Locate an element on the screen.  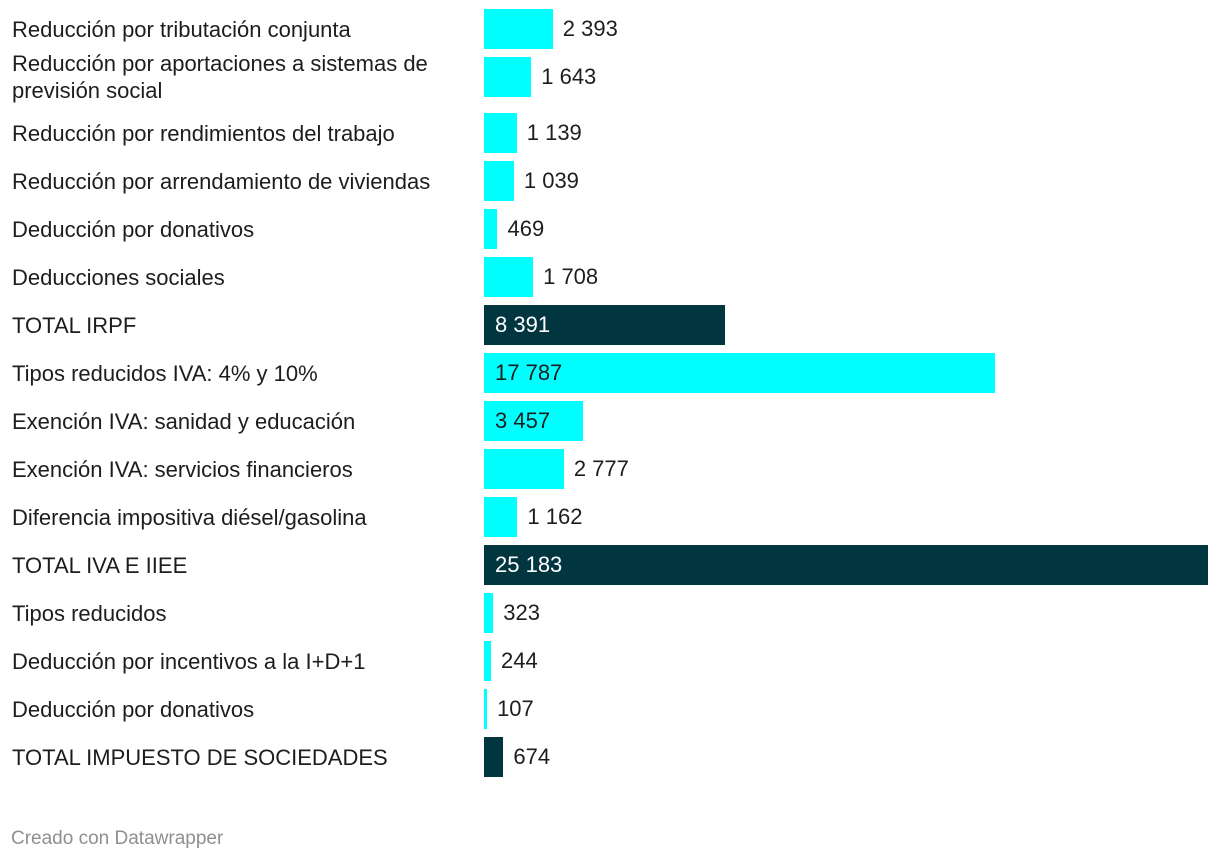
value-label: 674 is located at coordinates (532, 756).